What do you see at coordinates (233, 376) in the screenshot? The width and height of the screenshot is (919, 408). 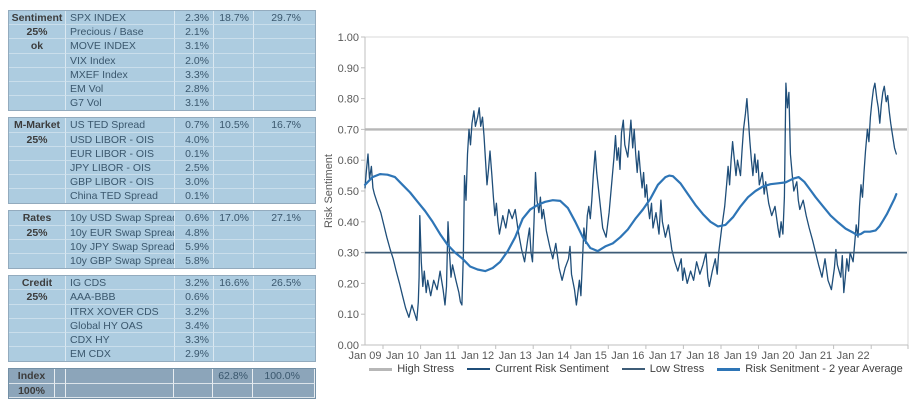 I see `subtotal-value-cell: 62.8%` at bounding box center [233, 376].